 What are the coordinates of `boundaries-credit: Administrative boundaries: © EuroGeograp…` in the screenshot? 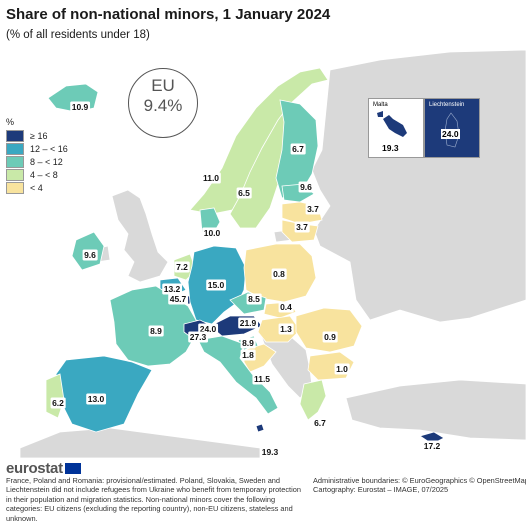 It's located at (419, 480).